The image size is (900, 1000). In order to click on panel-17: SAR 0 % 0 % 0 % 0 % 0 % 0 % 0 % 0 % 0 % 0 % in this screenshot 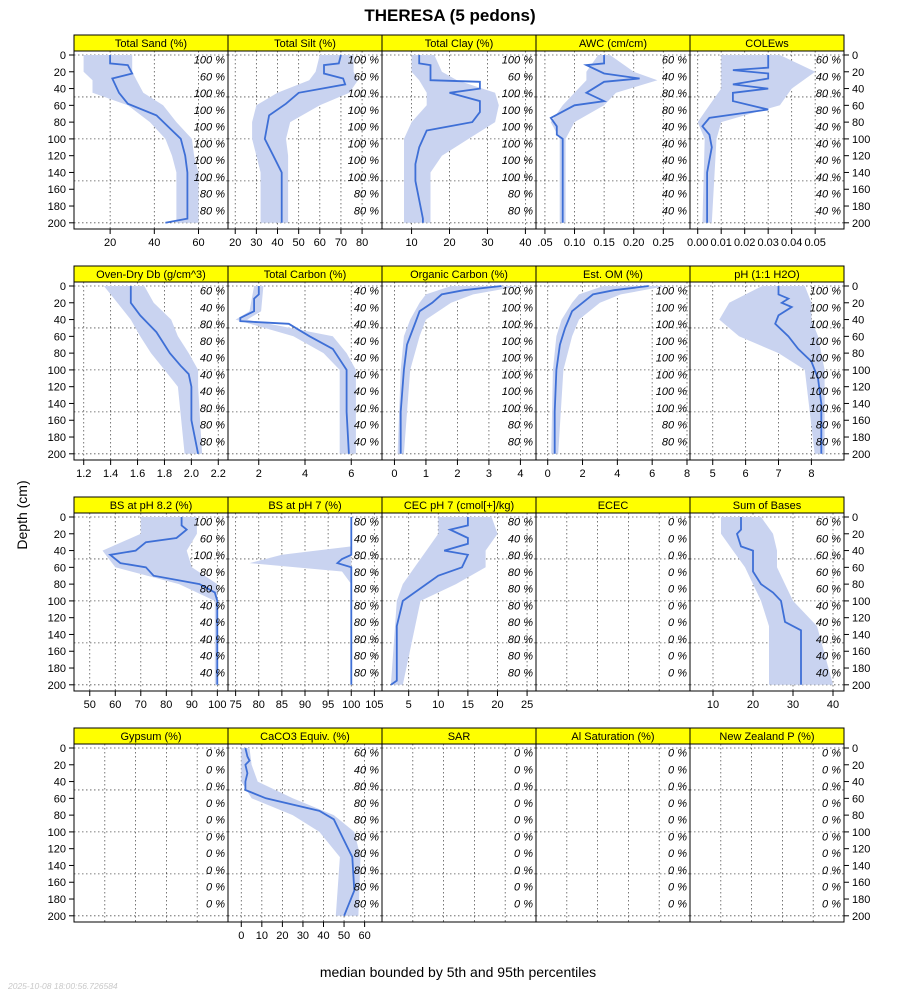, I will do `click(459, 825)`.